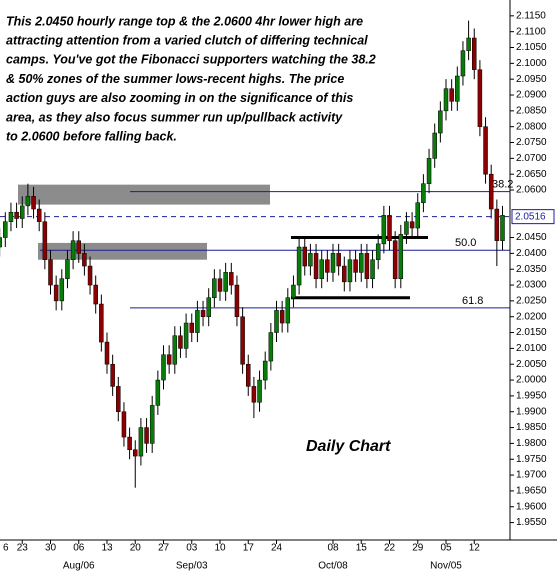 This screenshot has height=574, width=557. Describe the element at coordinates (192, 566) in the screenshot. I see `x-month-label: Sep/03` at that location.